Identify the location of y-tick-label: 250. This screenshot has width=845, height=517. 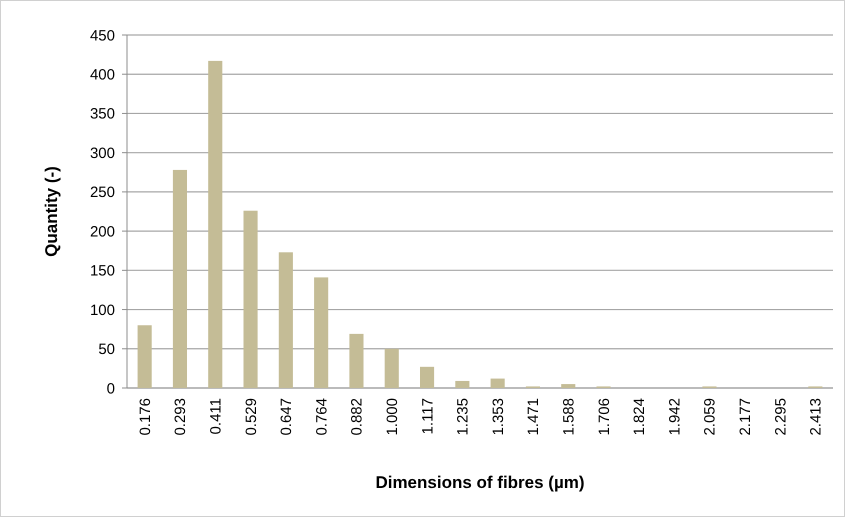
(102, 193).